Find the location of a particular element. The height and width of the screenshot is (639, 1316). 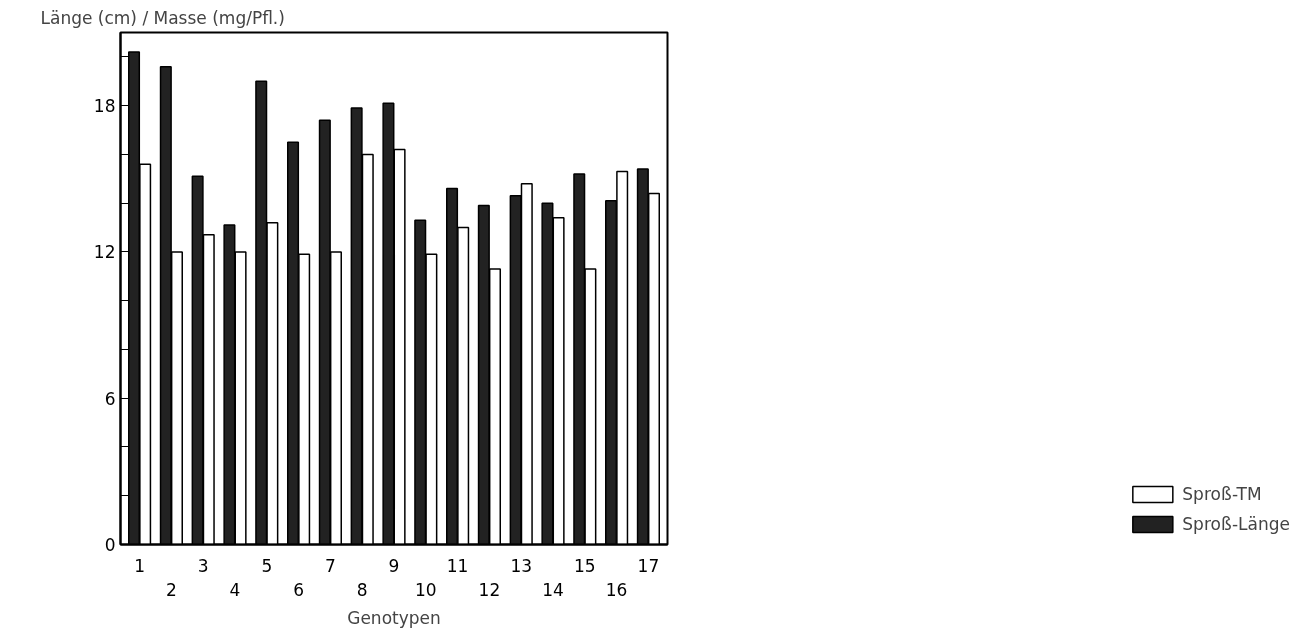

x-tick-label: 6 is located at coordinates (299, 589).